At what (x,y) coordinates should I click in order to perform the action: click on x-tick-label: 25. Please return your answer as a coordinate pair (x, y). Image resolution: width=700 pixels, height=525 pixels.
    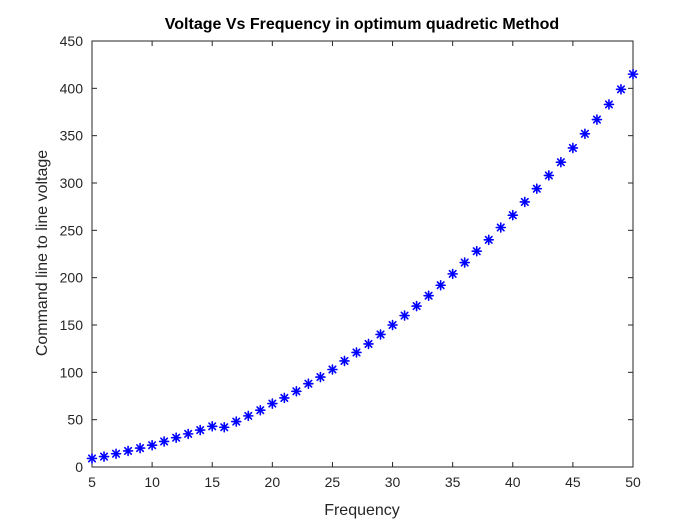
    Looking at the image, I should click on (333, 482).